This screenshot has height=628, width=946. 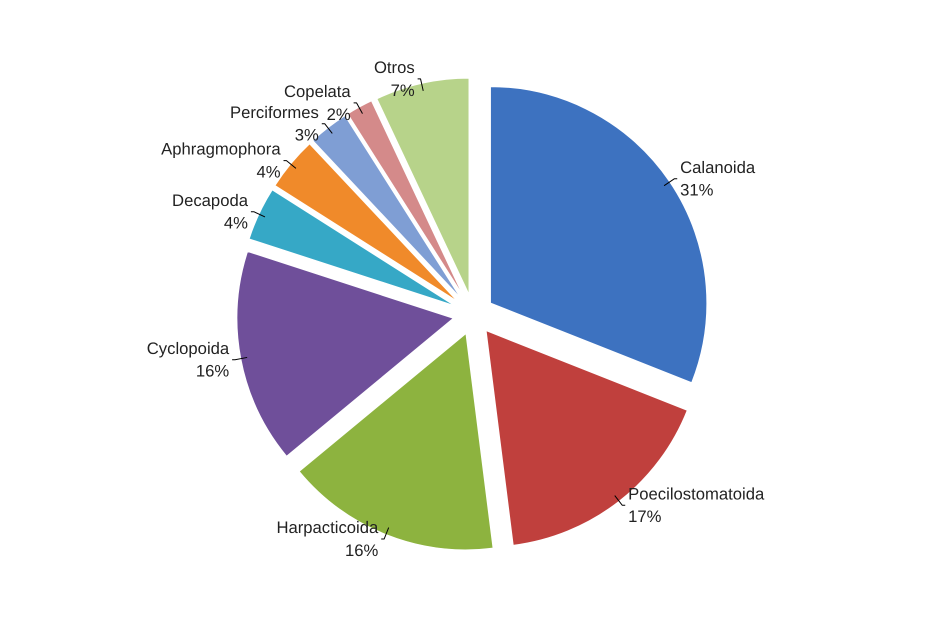 What do you see at coordinates (718, 167) in the screenshot?
I see `slice-label: Calanoida` at bounding box center [718, 167].